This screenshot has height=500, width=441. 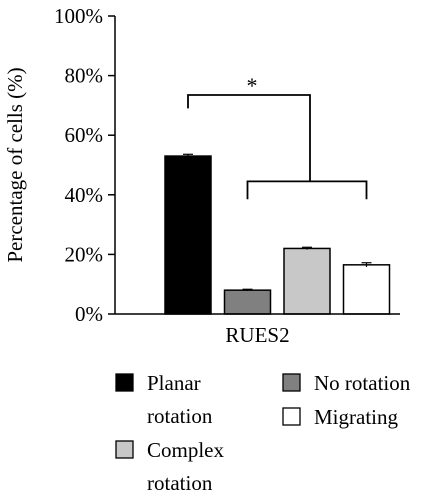 What do you see at coordinates (169, 466) in the screenshot?
I see `legend-item-complex-rotation: Complex rotation` at bounding box center [169, 466].